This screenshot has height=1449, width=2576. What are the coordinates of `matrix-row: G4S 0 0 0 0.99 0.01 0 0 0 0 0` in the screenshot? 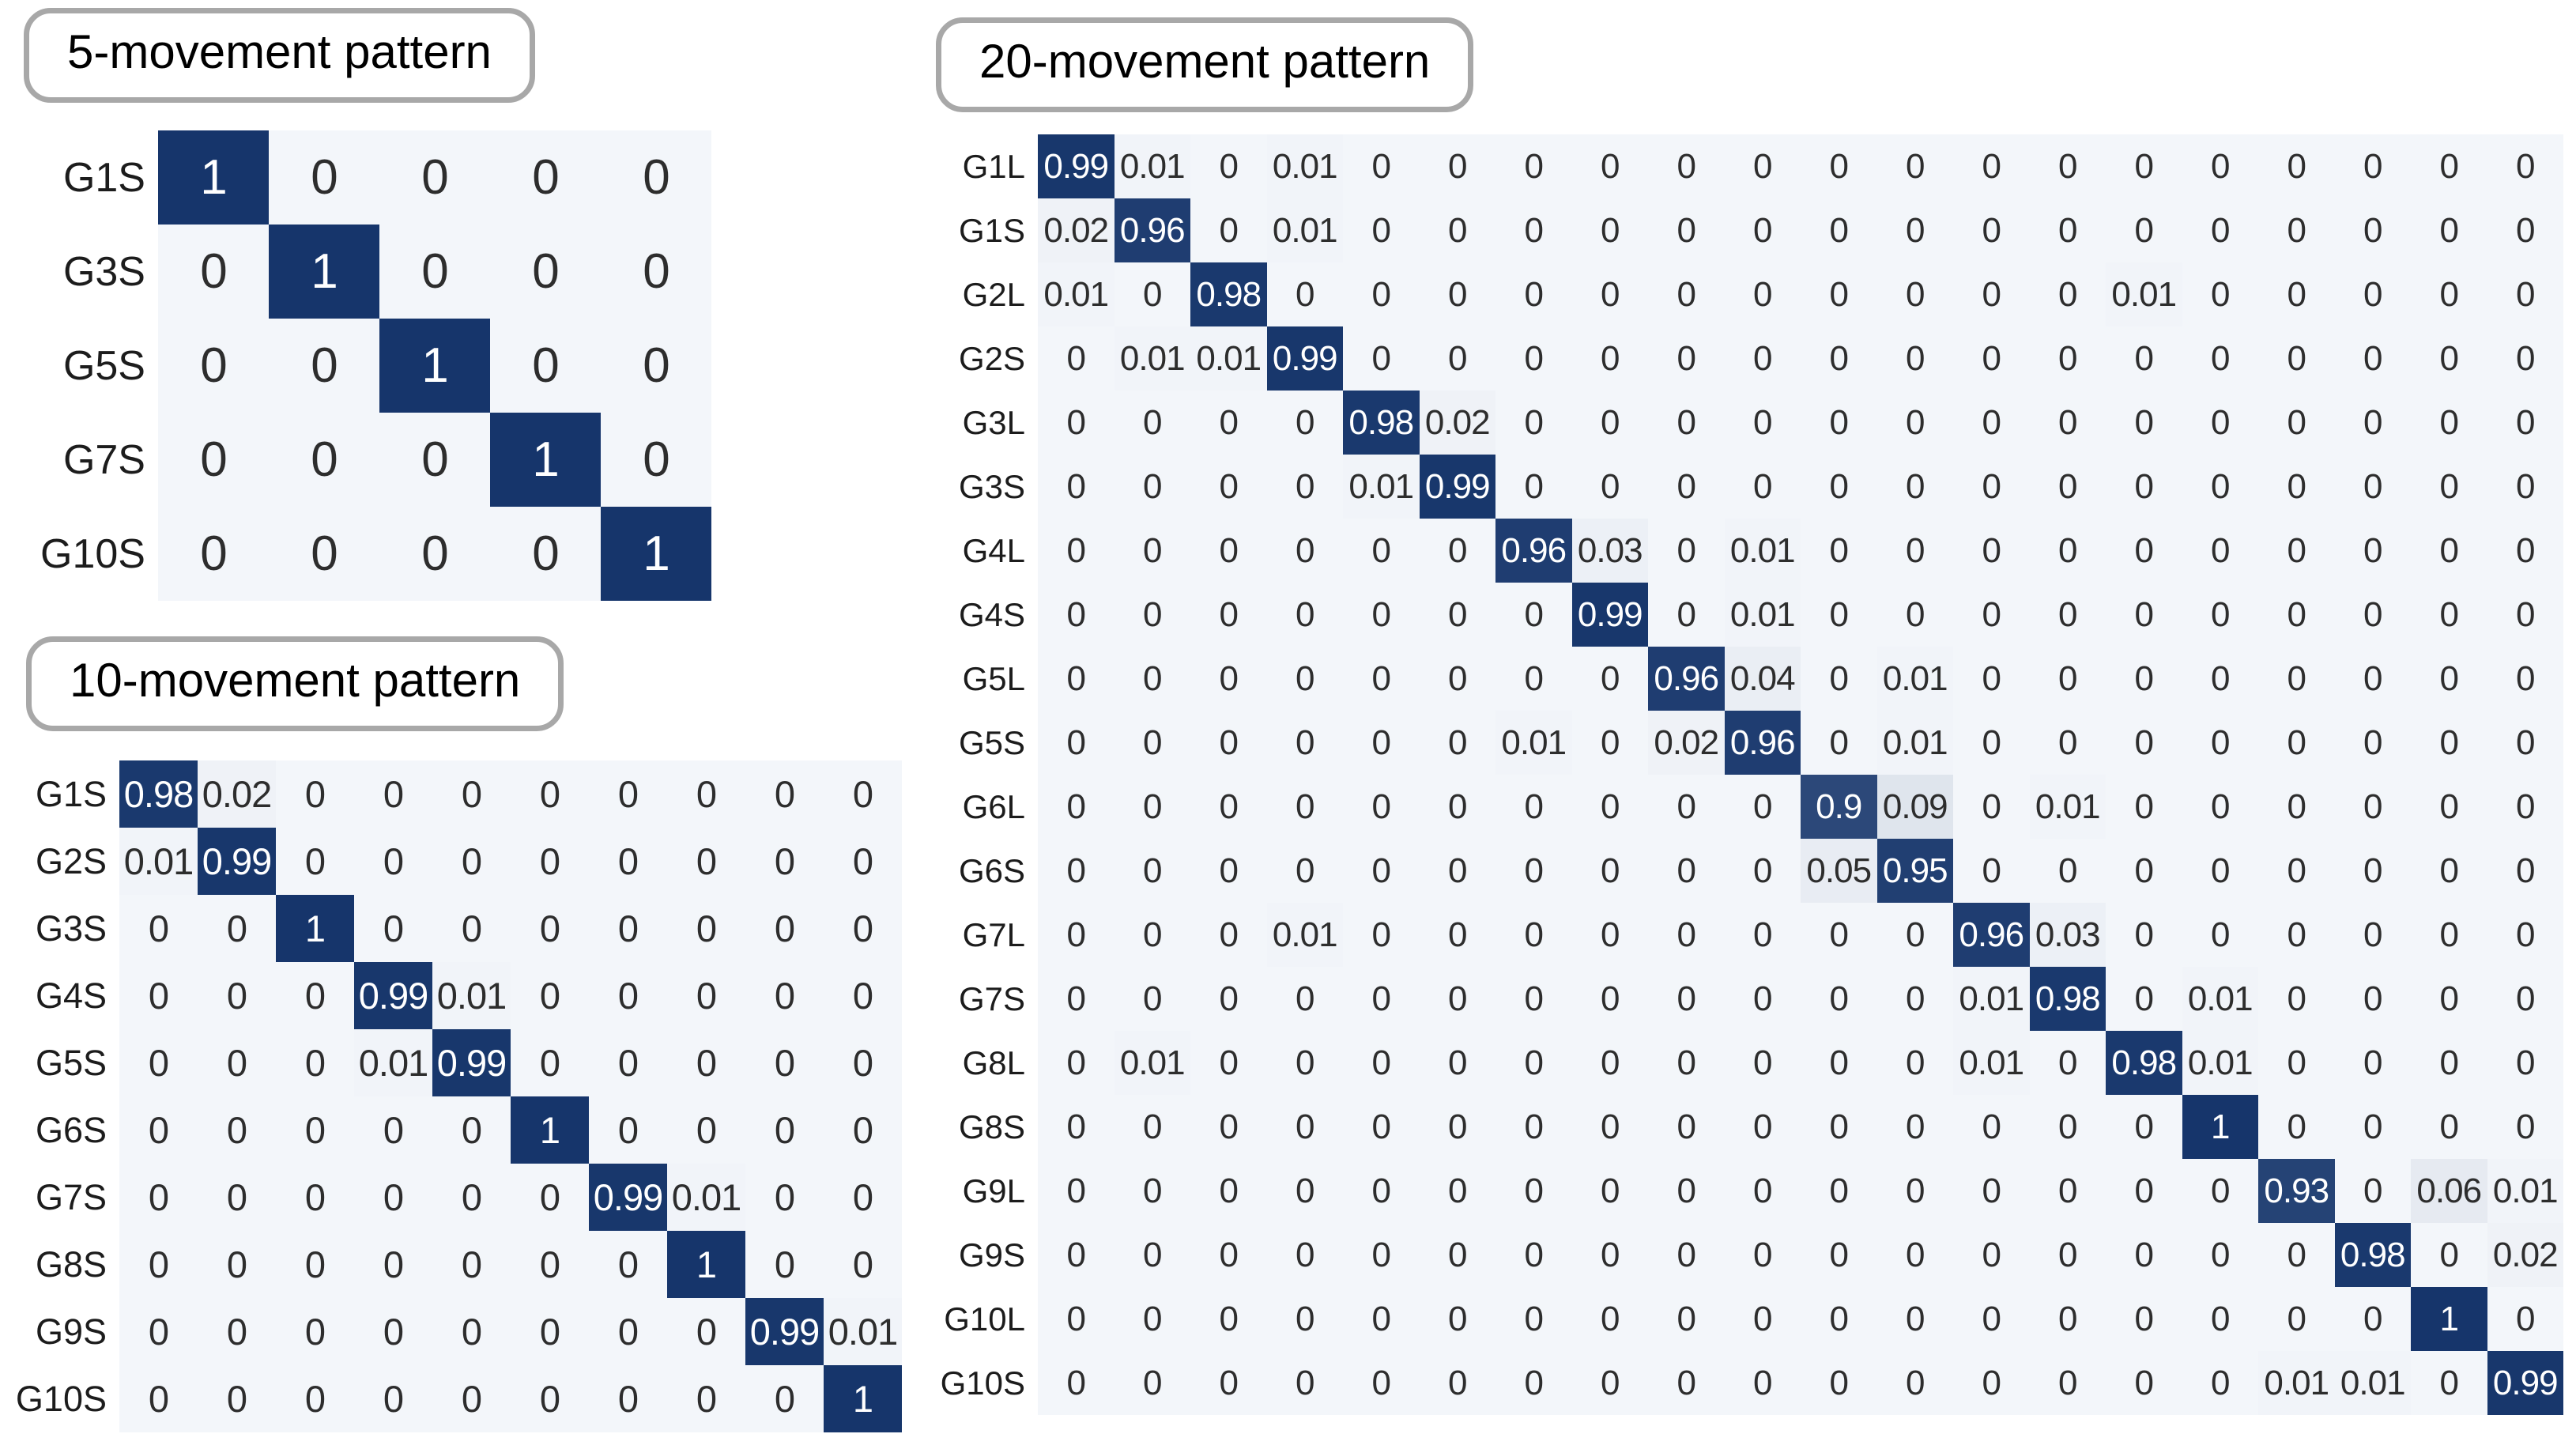 It's located at (454, 995).